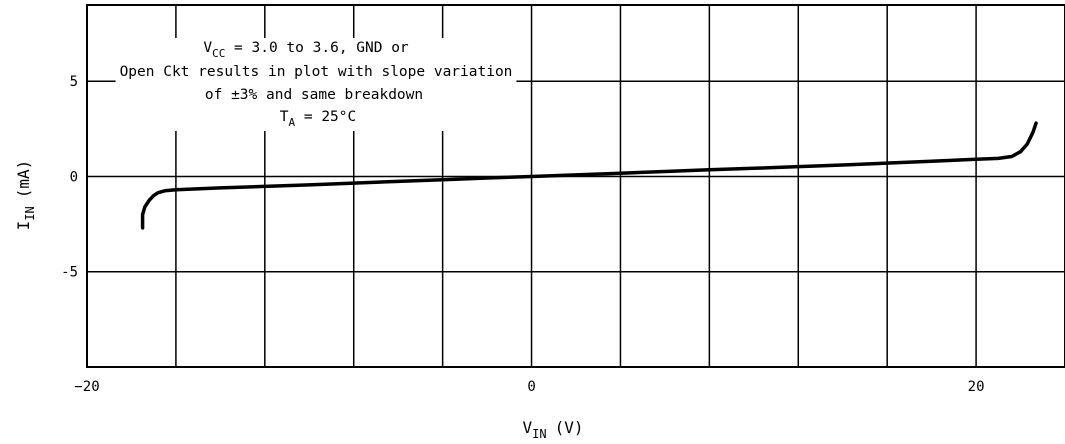 This screenshot has height=444, width=1065. I want to click on y-tick-label: 5, so click(74, 82).